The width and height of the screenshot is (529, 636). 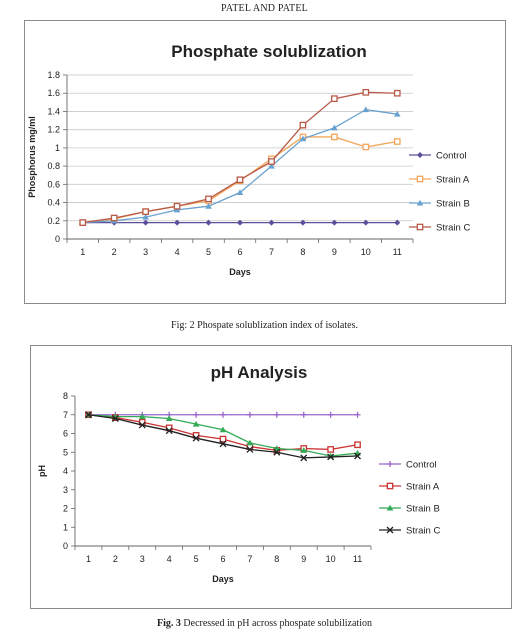 What do you see at coordinates (423, 487) in the screenshot?
I see `legend-label: Strain A` at bounding box center [423, 487].